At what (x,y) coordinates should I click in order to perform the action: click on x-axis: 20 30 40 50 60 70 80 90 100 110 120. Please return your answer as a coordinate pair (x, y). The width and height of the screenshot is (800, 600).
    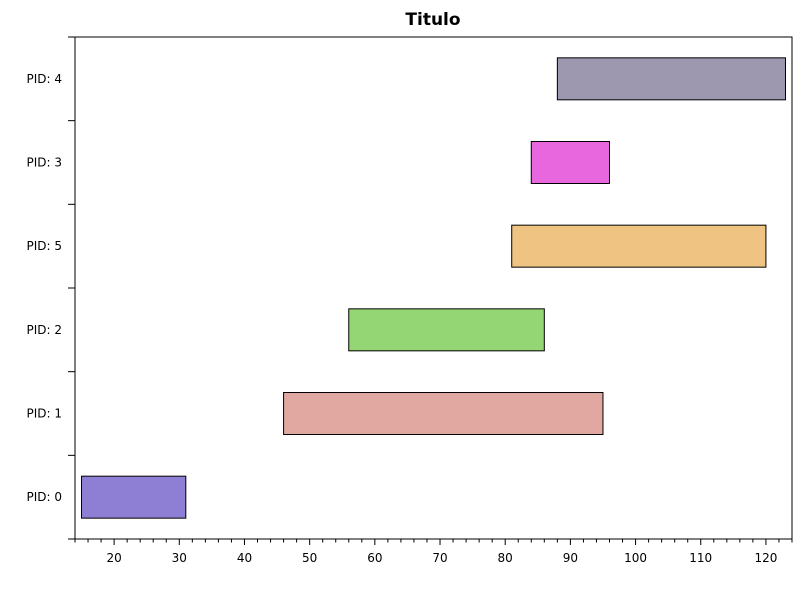
    Looking at the image, I should click on (433, 552).